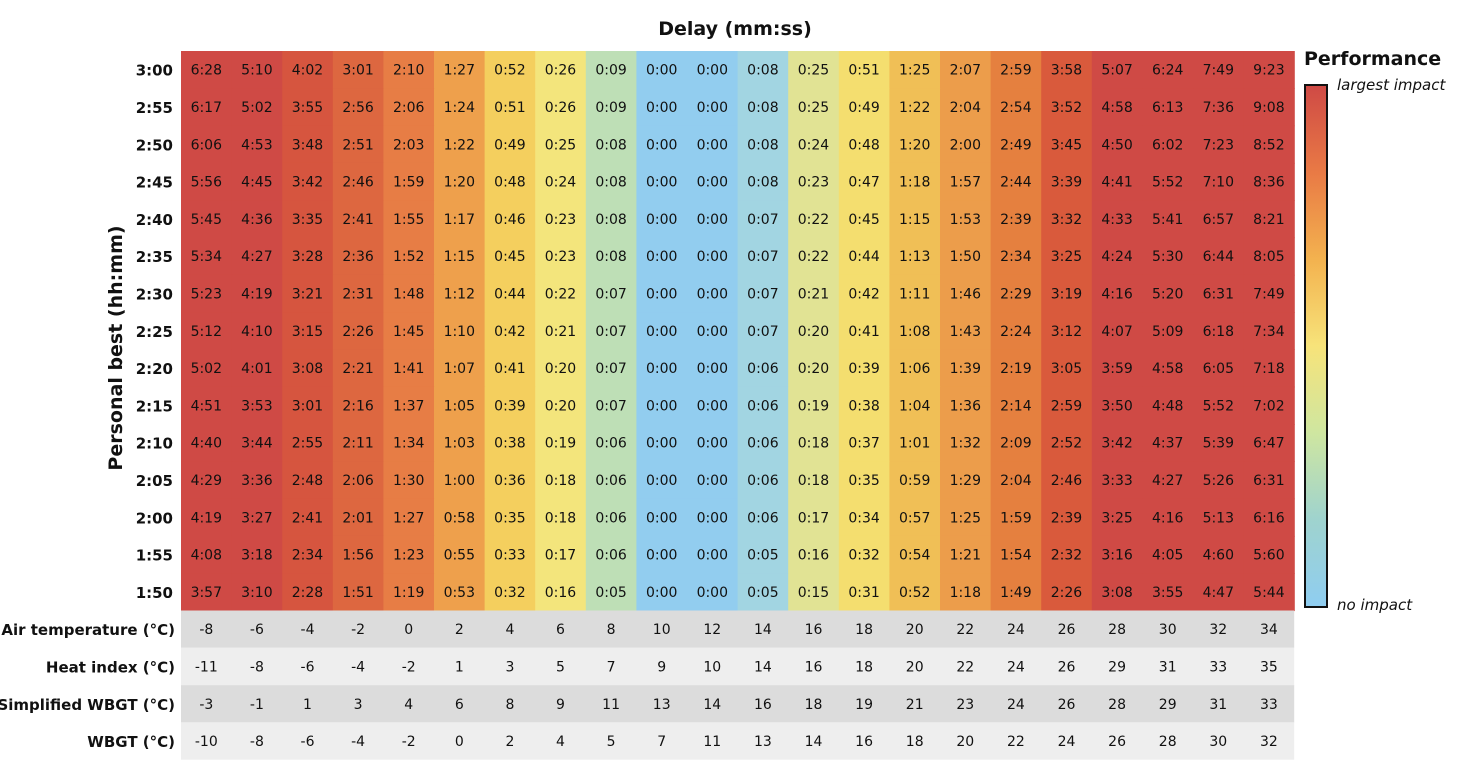 The image size is (1468, 777). Describe the element at coordinates (459, 369) in the screenshot. I see `cell-value-label: 1:07` at that location.